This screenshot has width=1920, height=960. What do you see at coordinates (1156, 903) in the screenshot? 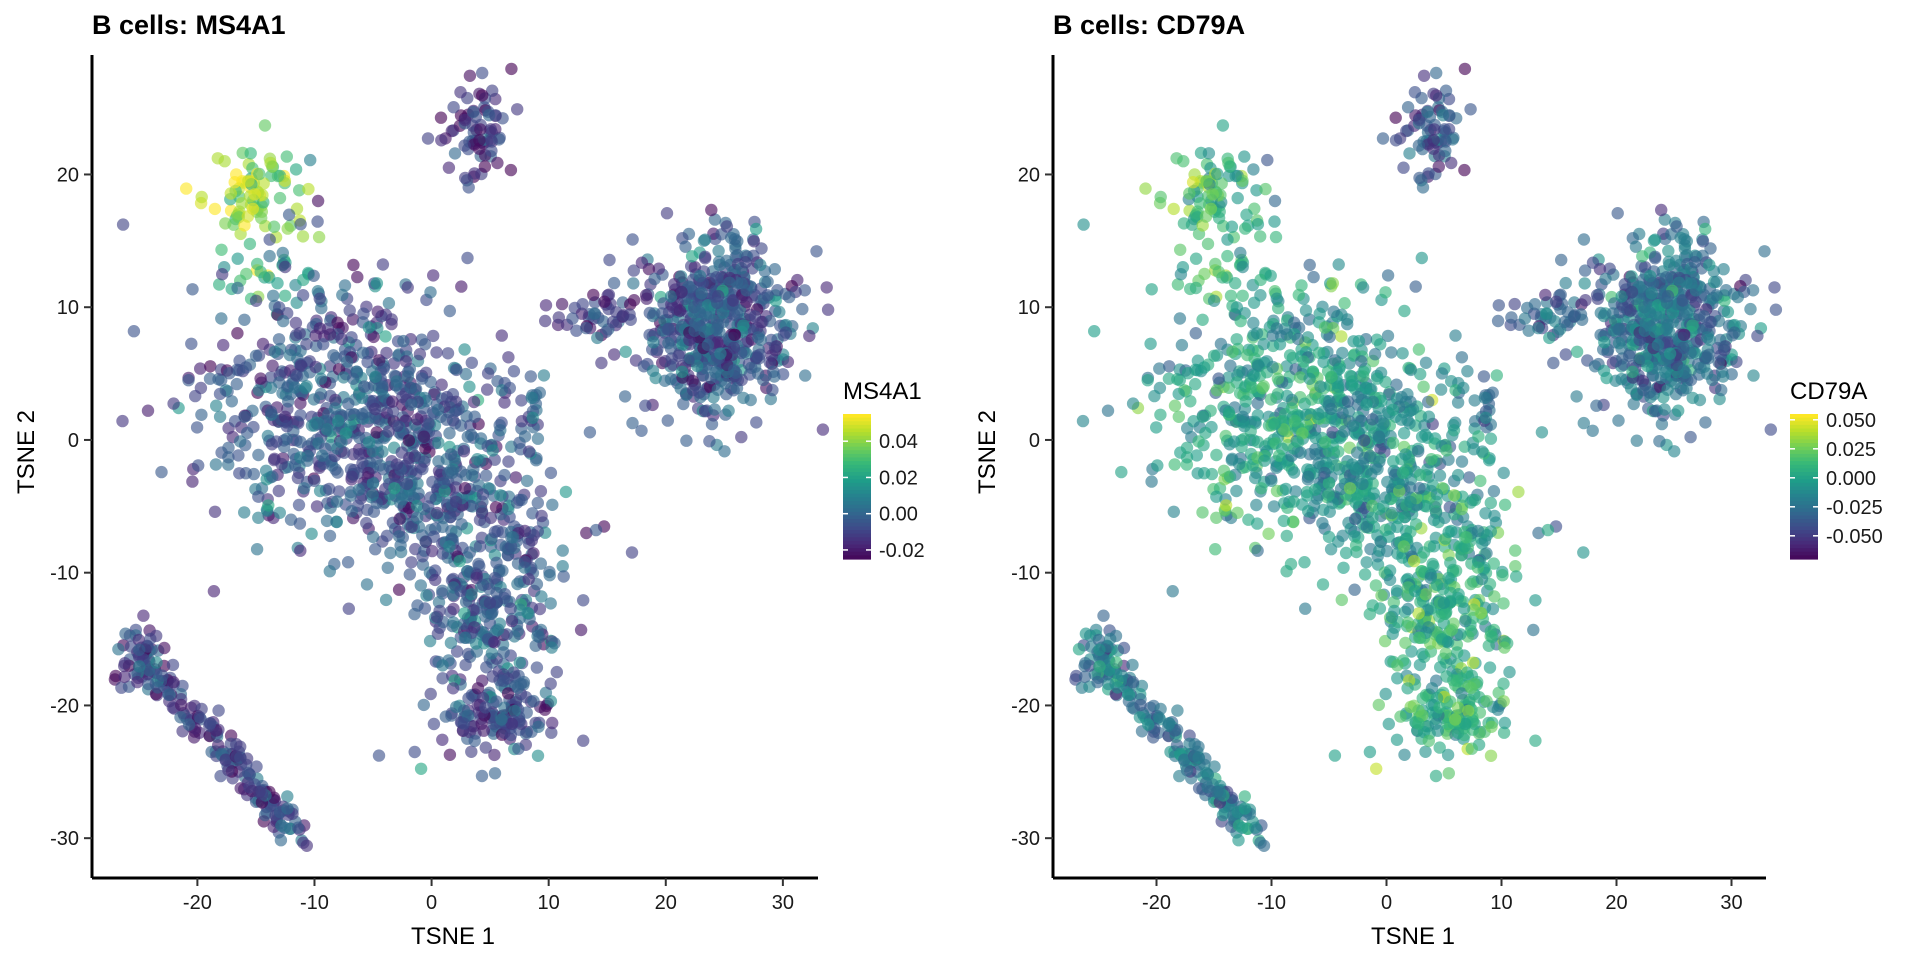
I see `x-tick-label: -20` at bounding box center [1156, 903].